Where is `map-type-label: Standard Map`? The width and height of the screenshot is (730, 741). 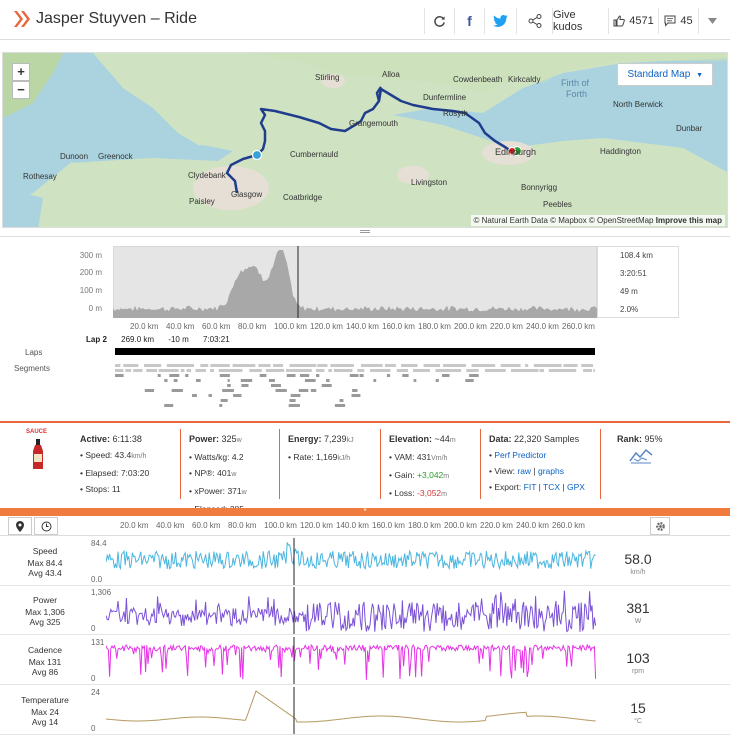 map-type-label: Standard Map is located at coordinates (659, 74).